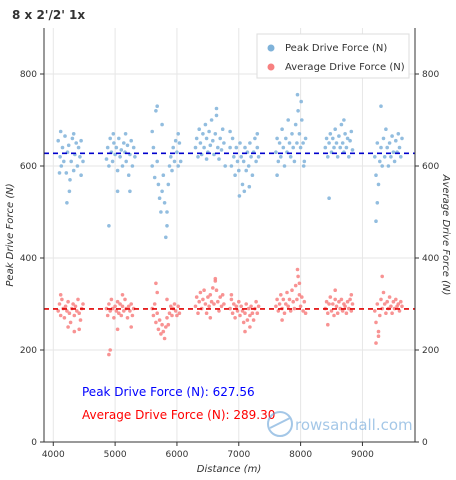 The width and height of the screenshot is (456, 480). Describe the element at coordinates (176, 455) in the screenshot. I see `x-tick-label: 6000` at that location.